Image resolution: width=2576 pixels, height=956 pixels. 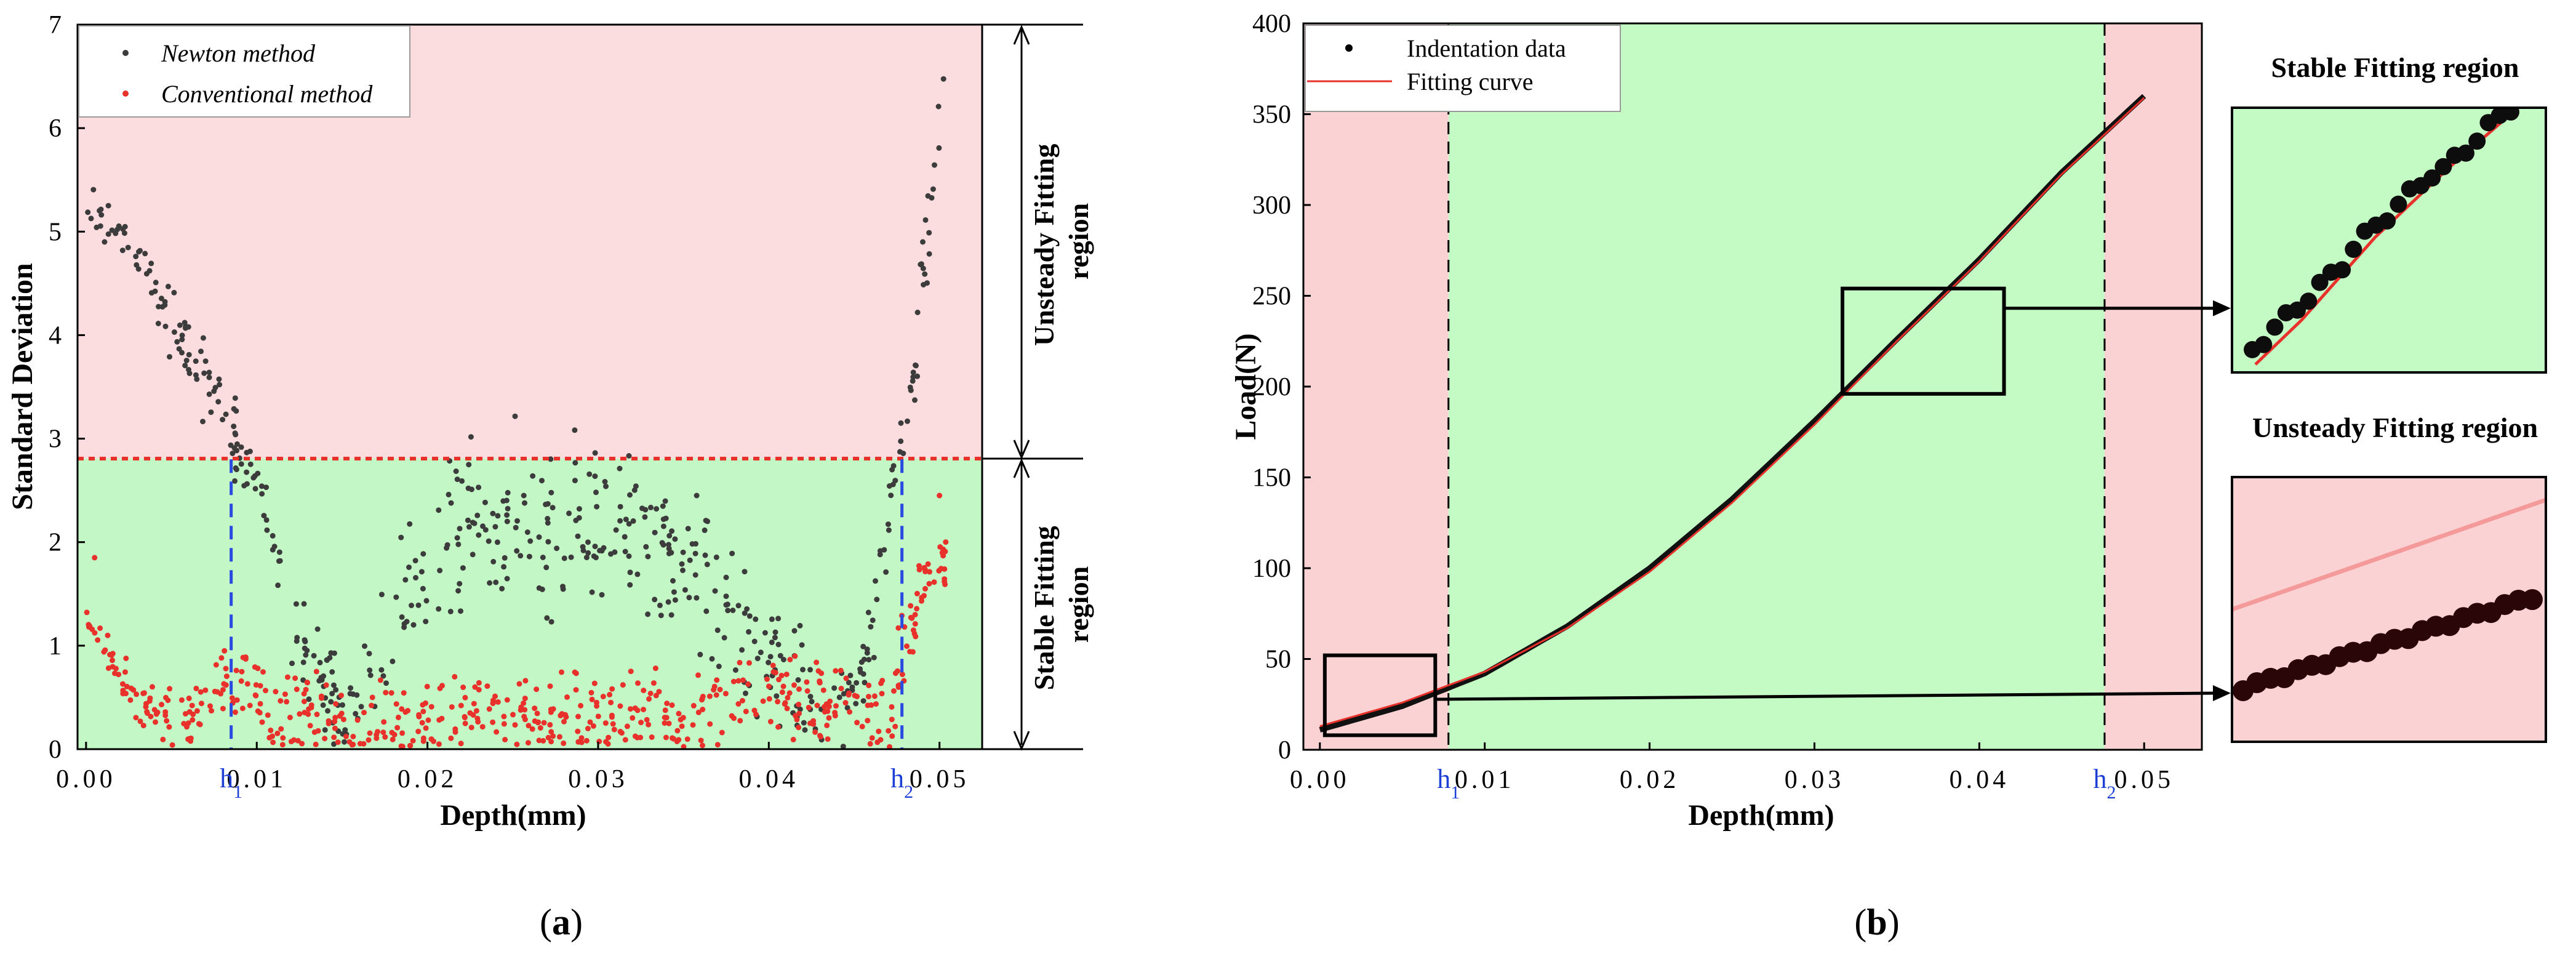 What do you see at coordinates (1876, 922) in the screenshot?
I see `panel-label-b: (b)` at bounding box center [1876, 922].